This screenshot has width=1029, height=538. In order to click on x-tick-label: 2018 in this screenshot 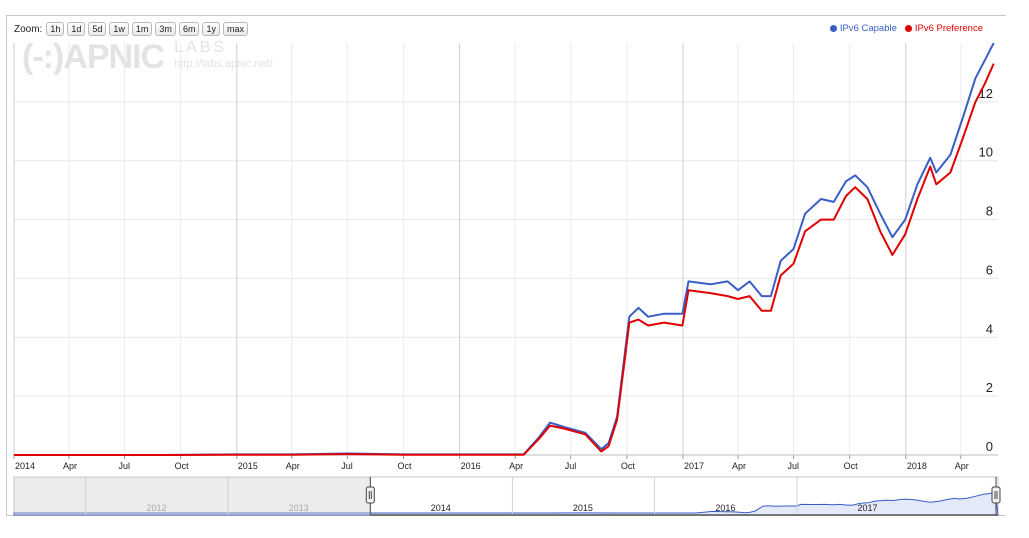, I will do `click(917, 466)`.